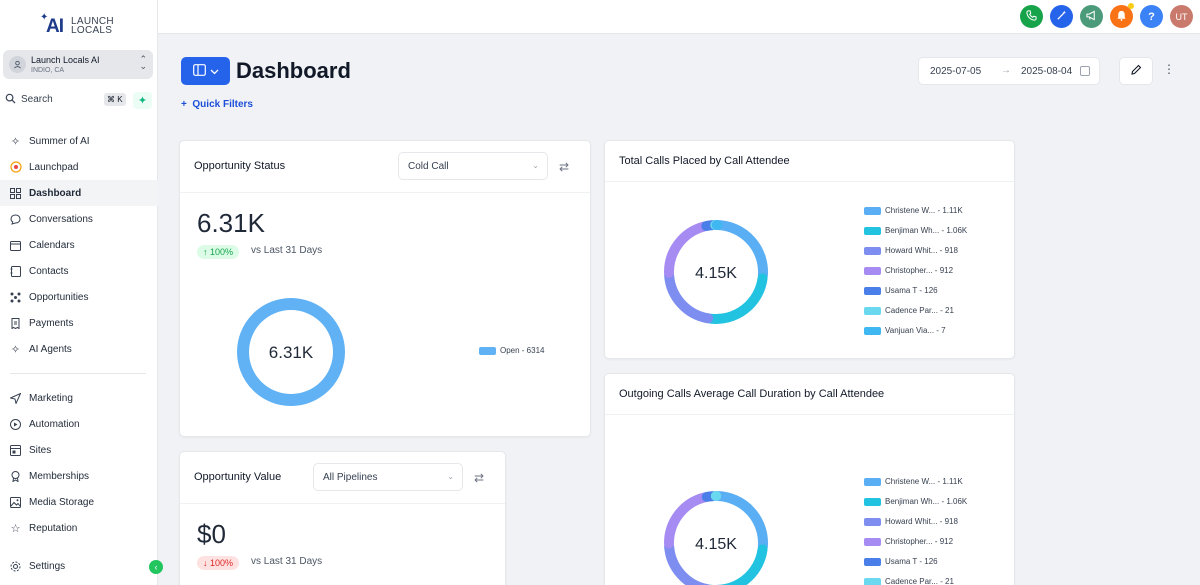  I want to click on sidebar-item-contacts: Contacts, so click(79, 271).